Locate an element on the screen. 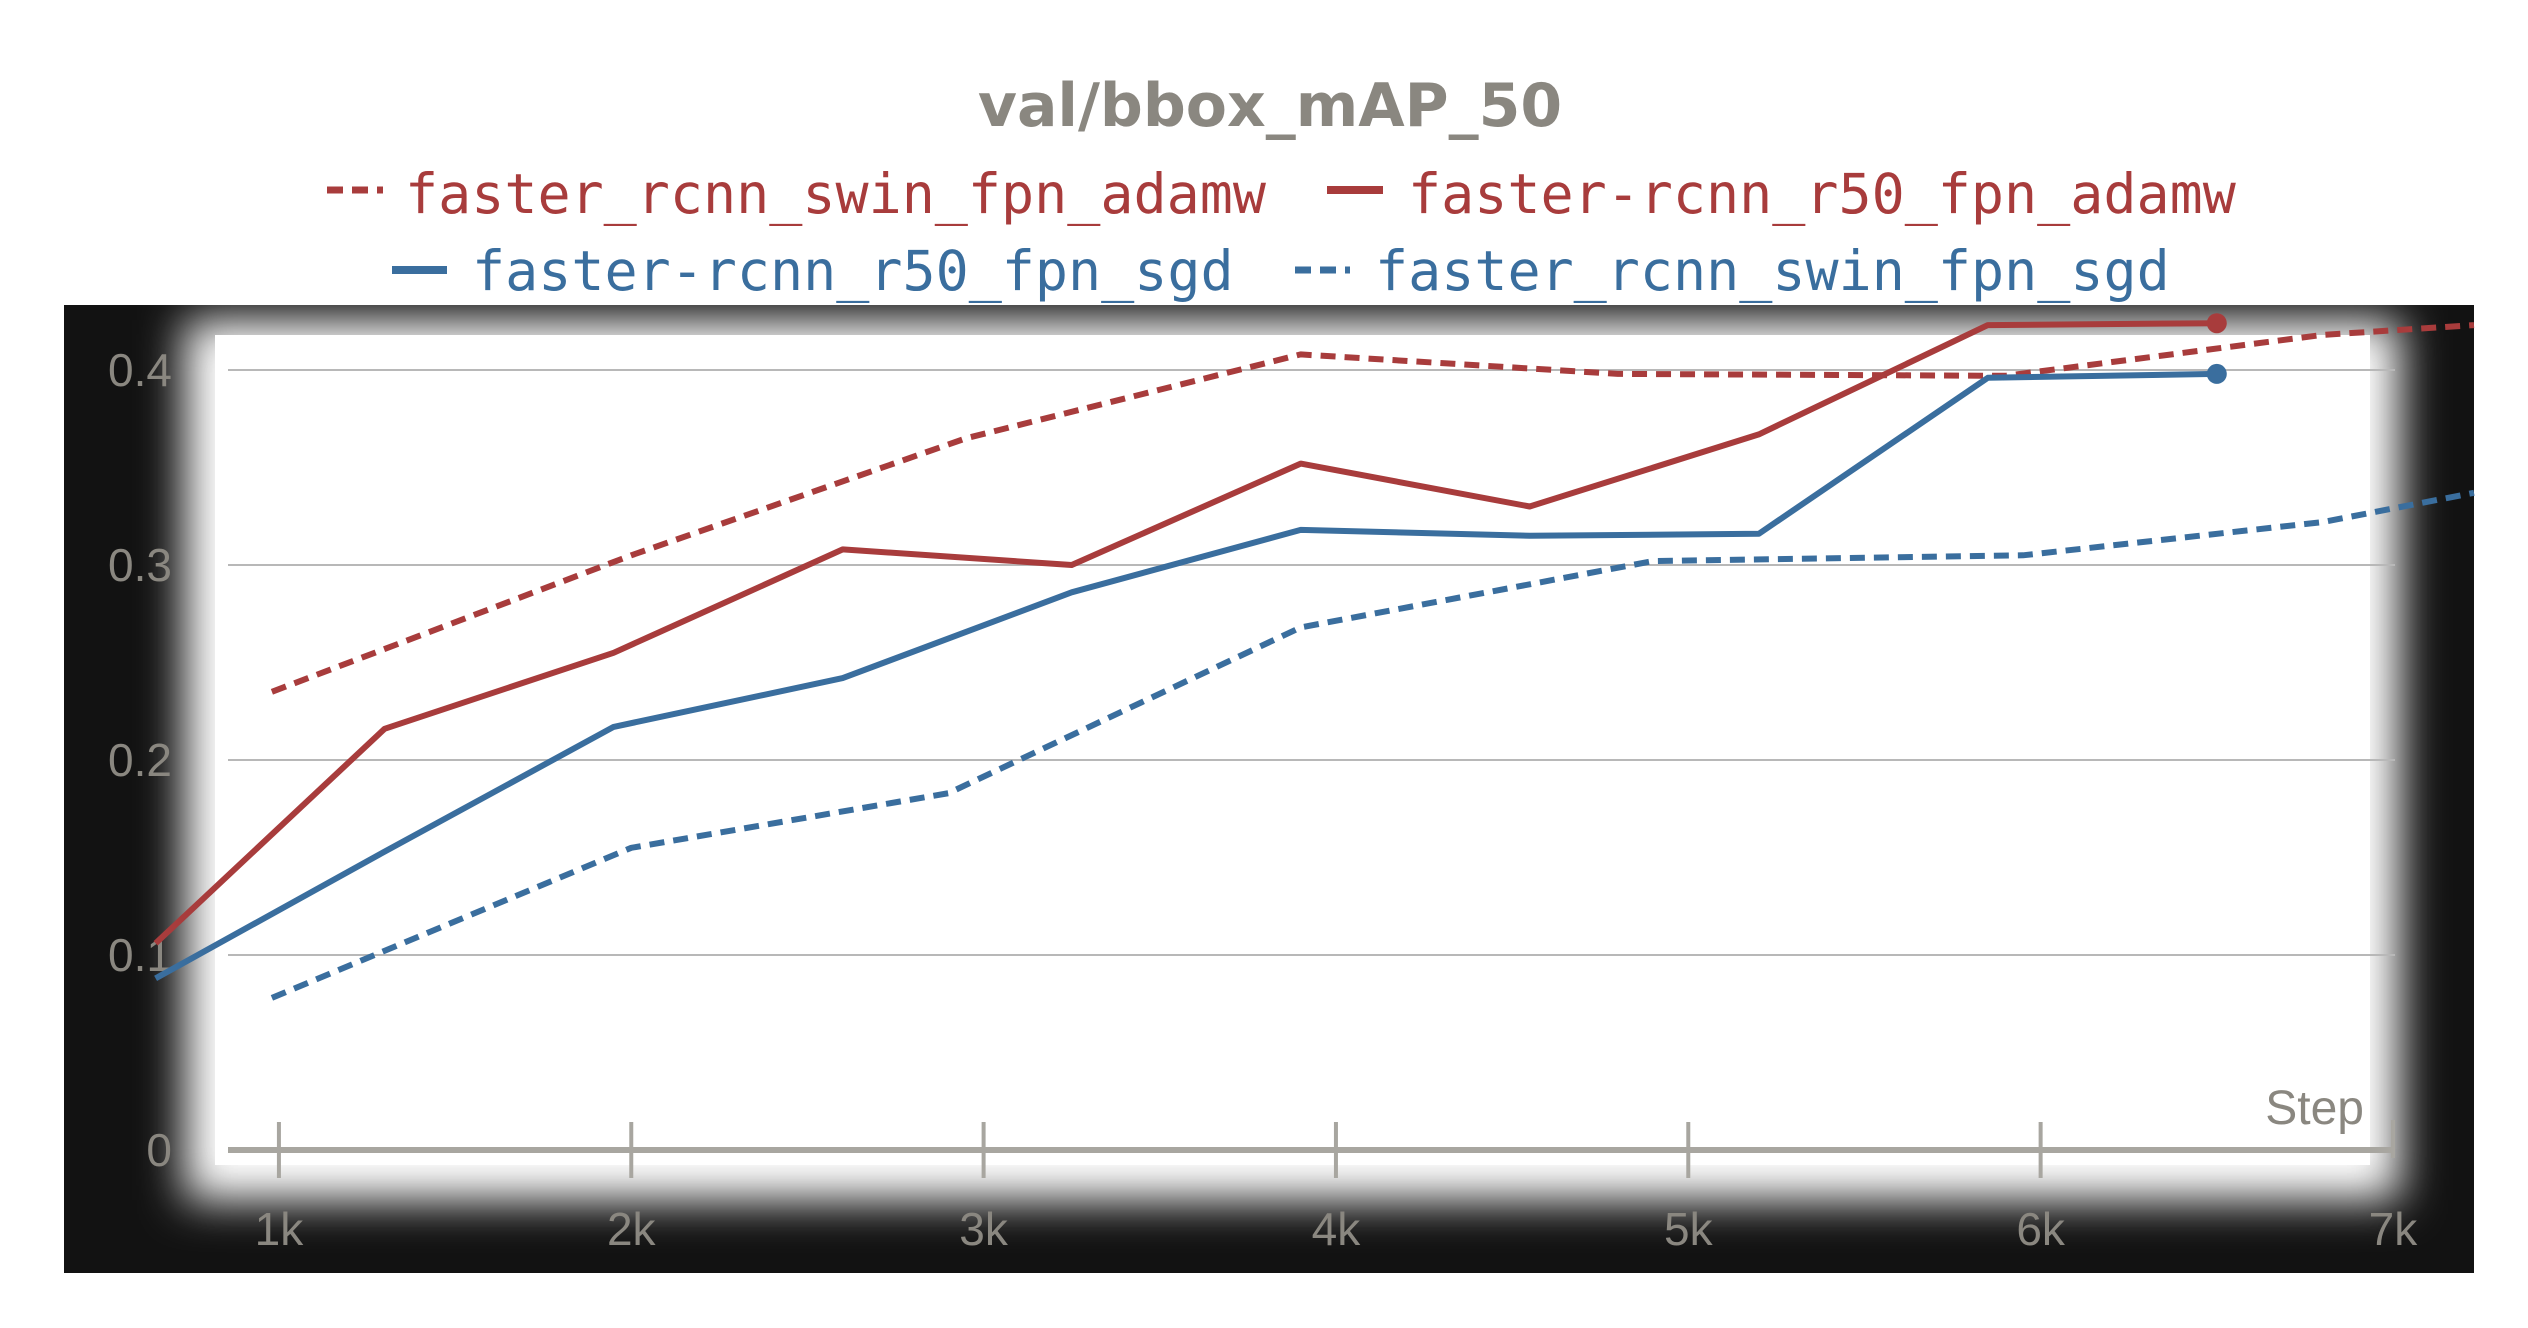 The width and height of the screenshot is (2528, 1328). y-tick-label: 0.4 is located at coordinates (140, 370).